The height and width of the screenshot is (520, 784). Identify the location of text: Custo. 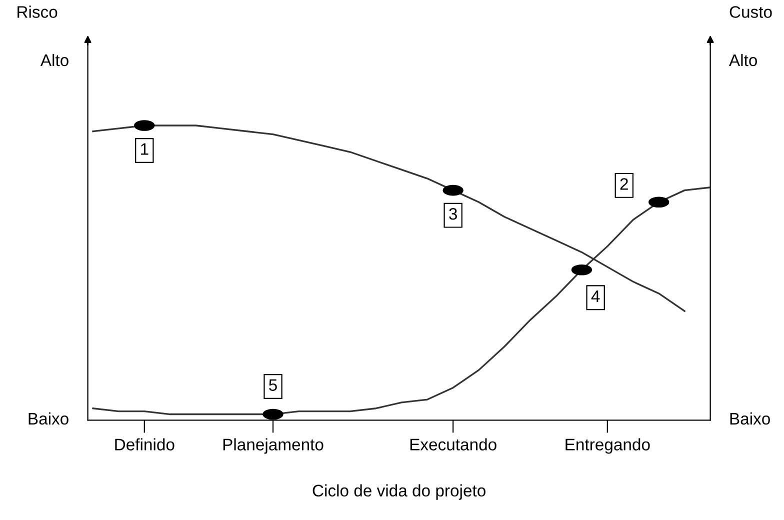
(751, 12).